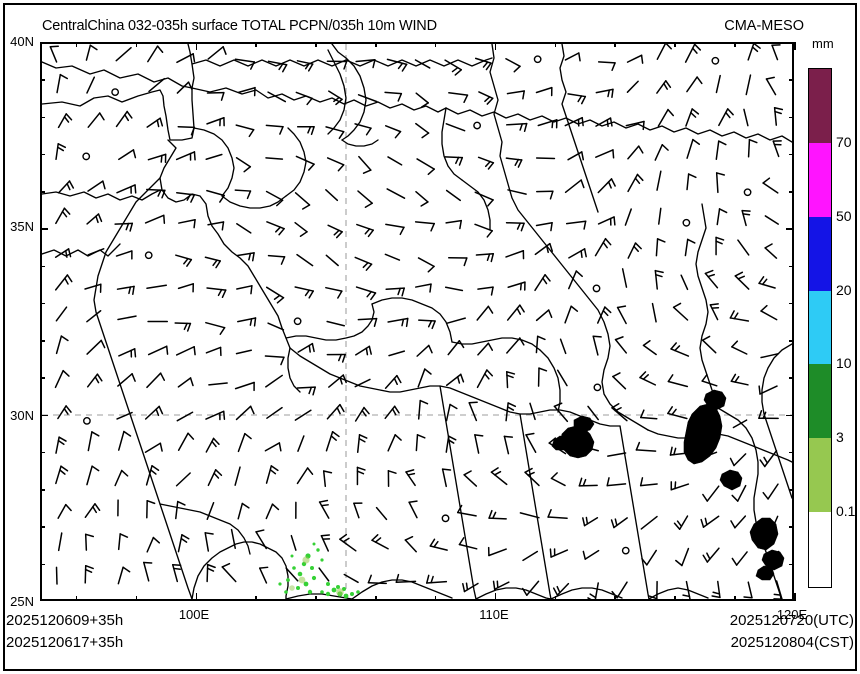 Image resolution: width=860 pixels, height=674 pixels. What do you see at coordinates (22, 226) in the screenshot?
I see `ylabel-35n: 35N` at bounding box center [22, 226].